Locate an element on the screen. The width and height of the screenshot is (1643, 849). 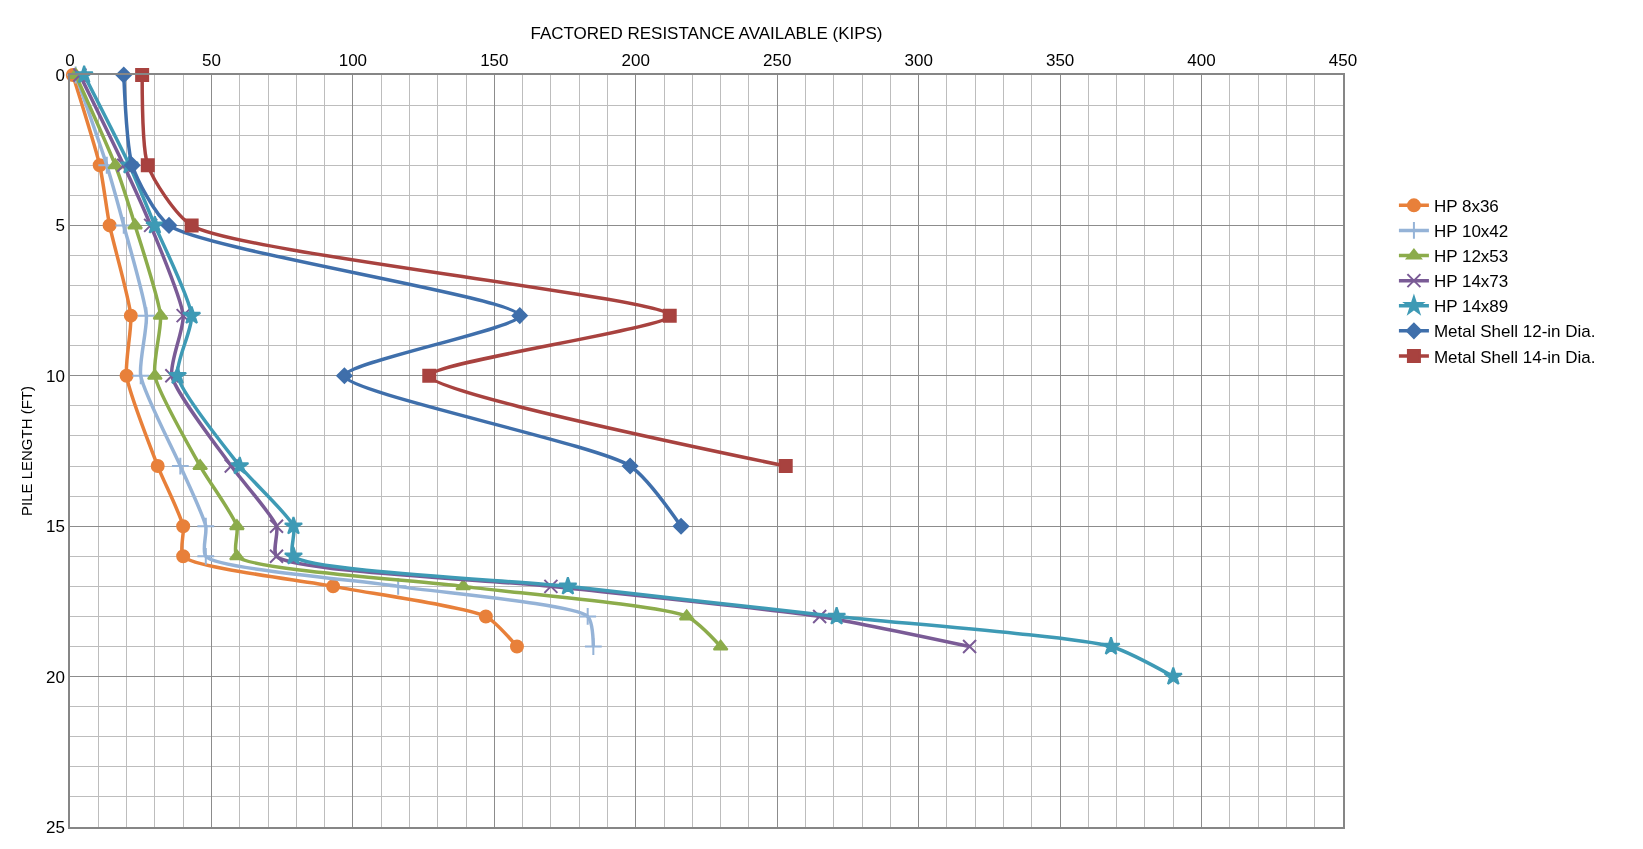
legend-label: HP 10x42 is located at coordinates (1471, 232).